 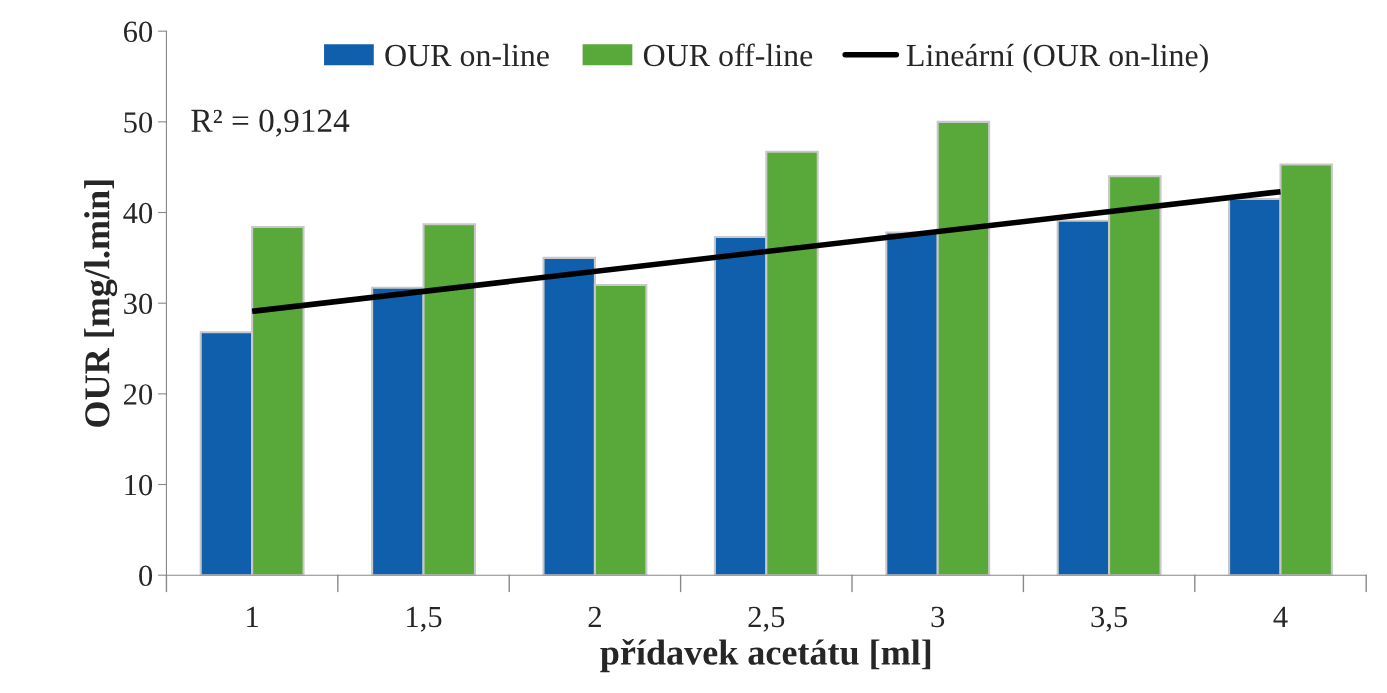 I want to click on y-axis-title: OUR [mg/l.min], so click(x=101, y=303).